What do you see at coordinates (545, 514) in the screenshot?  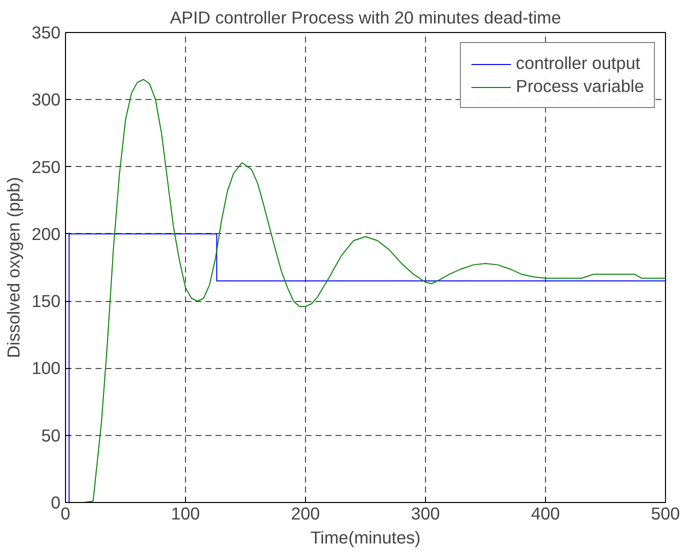 I see `x-tick-label: 400` at bounding box center [545, 514].